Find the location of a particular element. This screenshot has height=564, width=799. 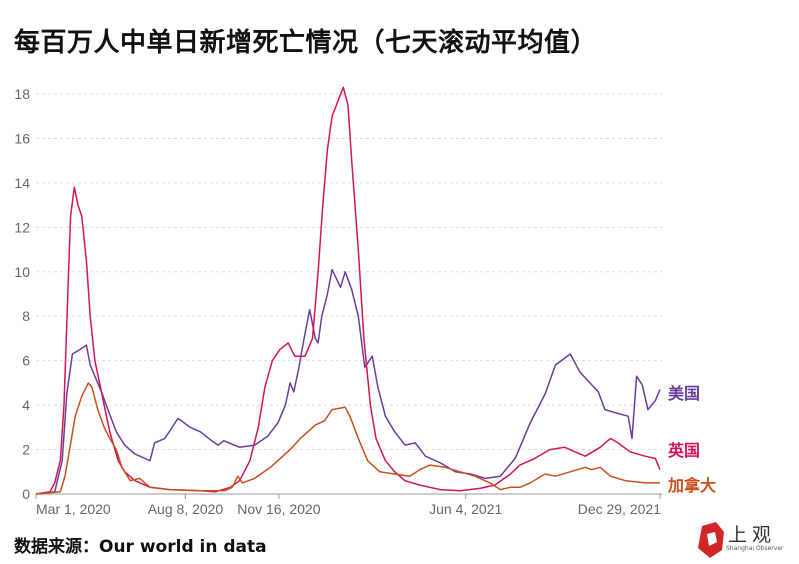

source-note: 数据来源：Our world in data is located at coordinates (140, 547).